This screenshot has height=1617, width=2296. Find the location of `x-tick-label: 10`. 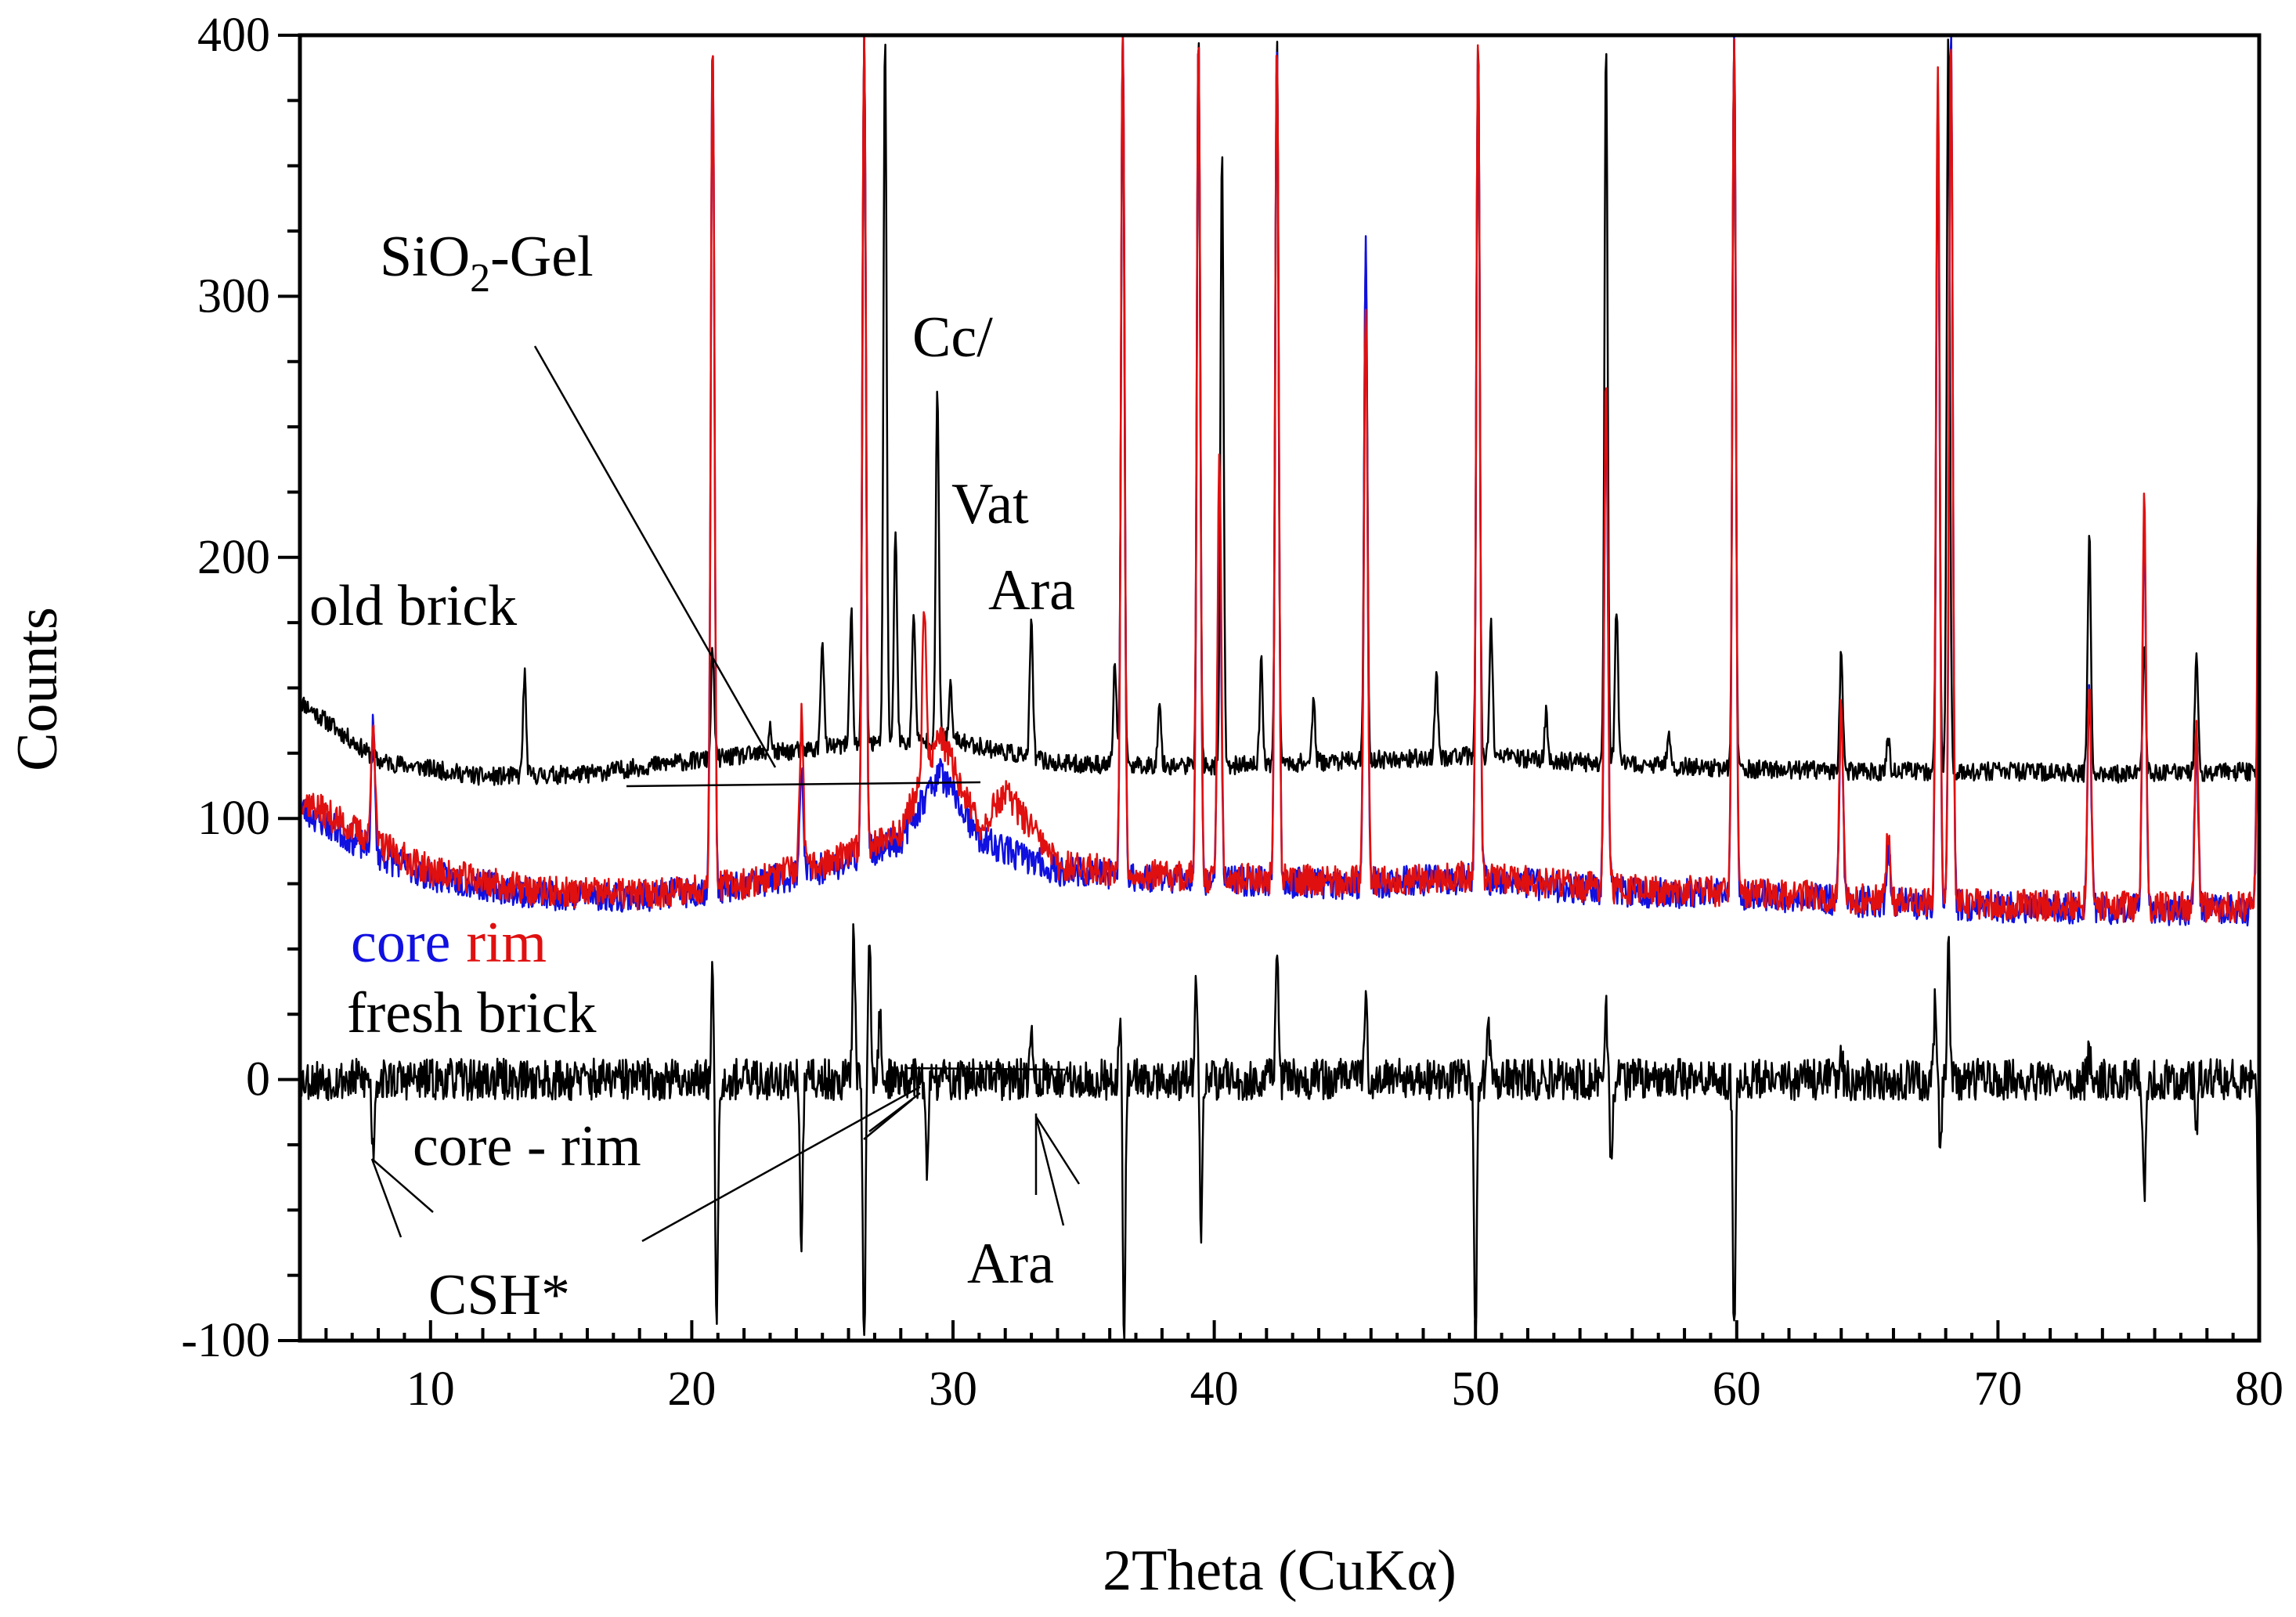

x-tick-label: 10 is located at coordinates (430, 1389).